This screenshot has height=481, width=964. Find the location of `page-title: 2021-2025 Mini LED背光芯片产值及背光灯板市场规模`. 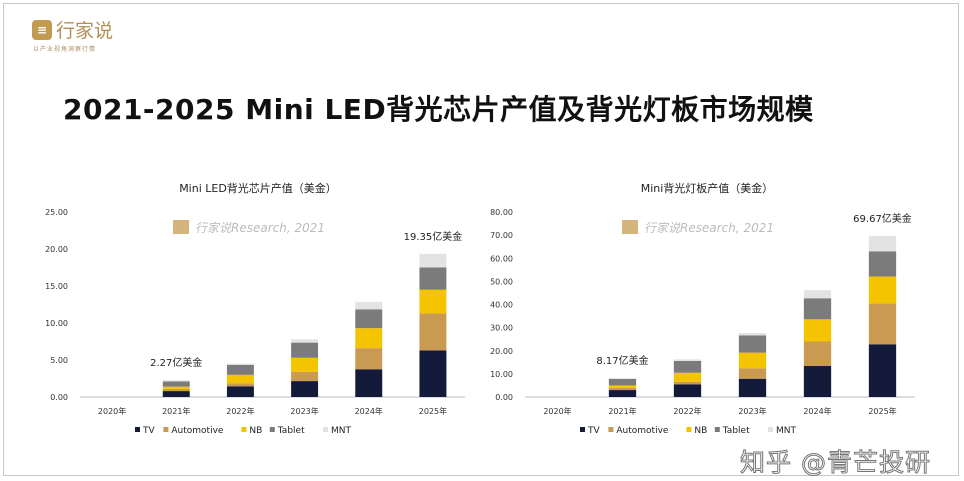

page-title: 2021-2025 Mini LED背光芯片产值及背光灯板市场规模 is located at coordinates (438, 109).